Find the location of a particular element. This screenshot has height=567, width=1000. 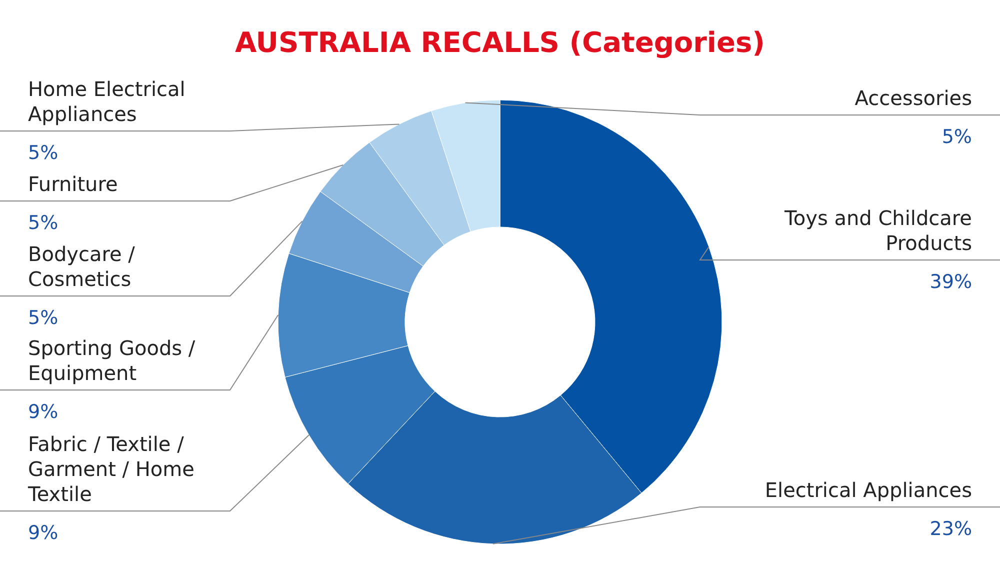

slice-label: Sporting Goods / Equipment is located at coordinates (112, 360).